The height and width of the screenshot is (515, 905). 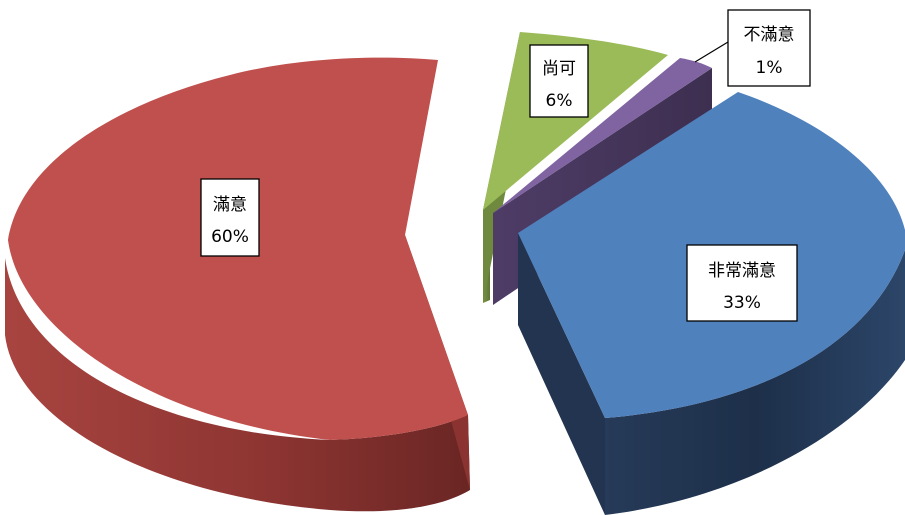 I want to click on data-label-fair: 尚可 6%, so click(x=559, y=81).